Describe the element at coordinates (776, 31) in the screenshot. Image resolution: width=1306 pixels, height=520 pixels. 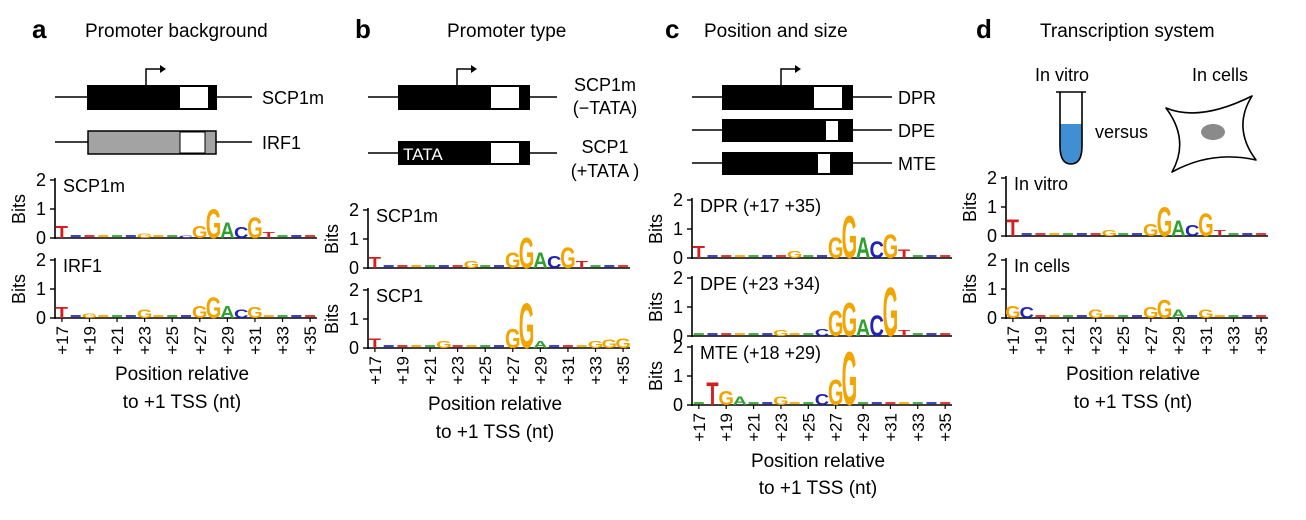
I see `panel-title-c: Position and size` at that location.